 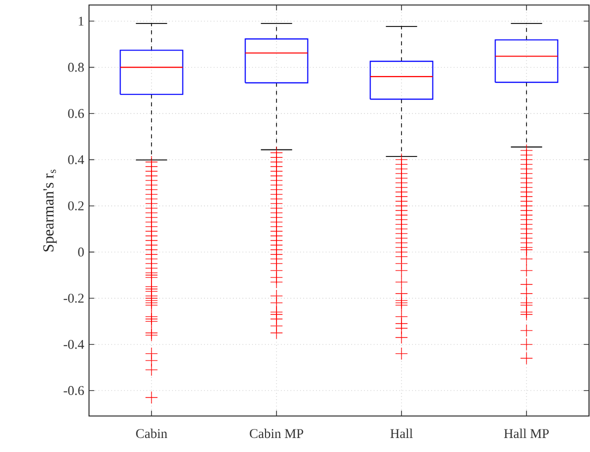 What do you see at coordinates (152, 433) in the screenshot?
I see `x-tick-label: Cabin` at bounding box center [152, 433].